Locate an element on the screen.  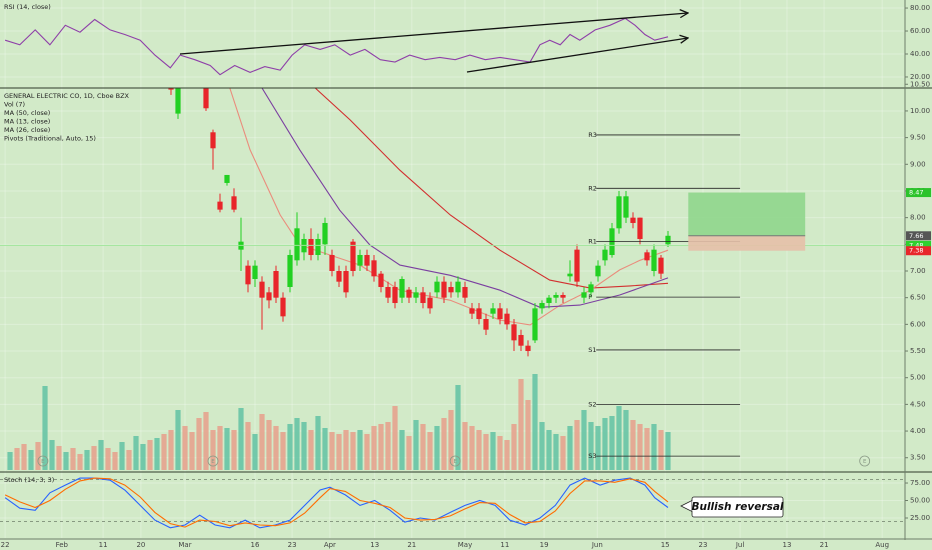
y-tick-label: 6.00 is located at coordinates (918, 324).